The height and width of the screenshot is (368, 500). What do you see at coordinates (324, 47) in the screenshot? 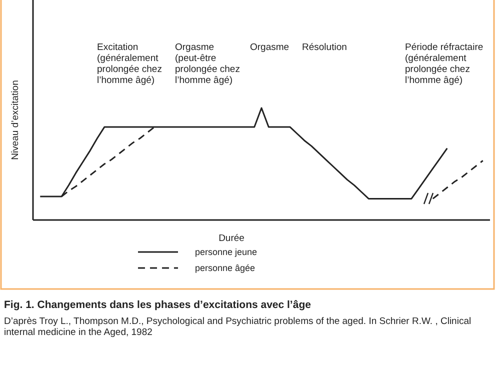
I see `text: Résolution` at bounding box center [324, 47].